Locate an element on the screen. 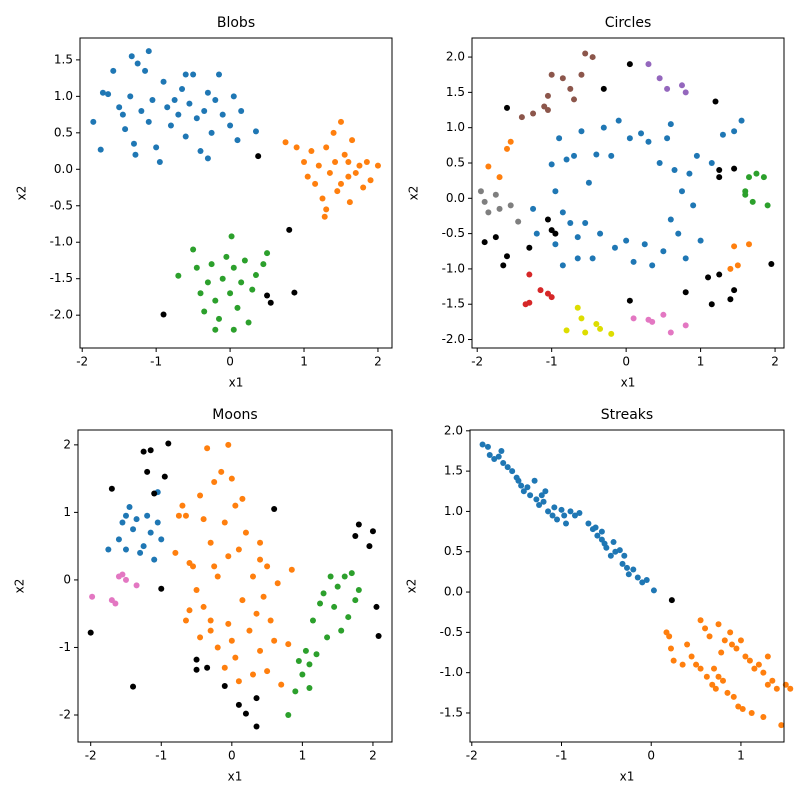 The width and height of the screenshot is (800, 800). y-tick-label: 0.0 is located at coordinates (453, 592).